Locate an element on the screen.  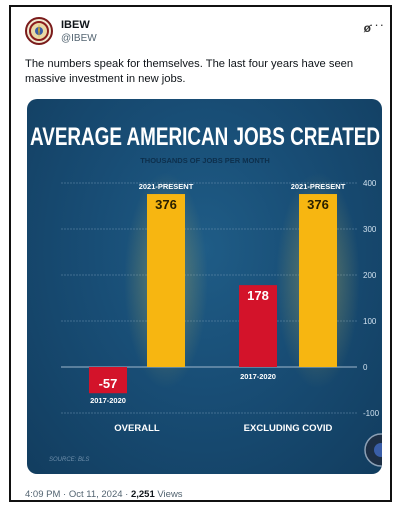
y-tick-label: 0 is located at coordinates (365, 367).